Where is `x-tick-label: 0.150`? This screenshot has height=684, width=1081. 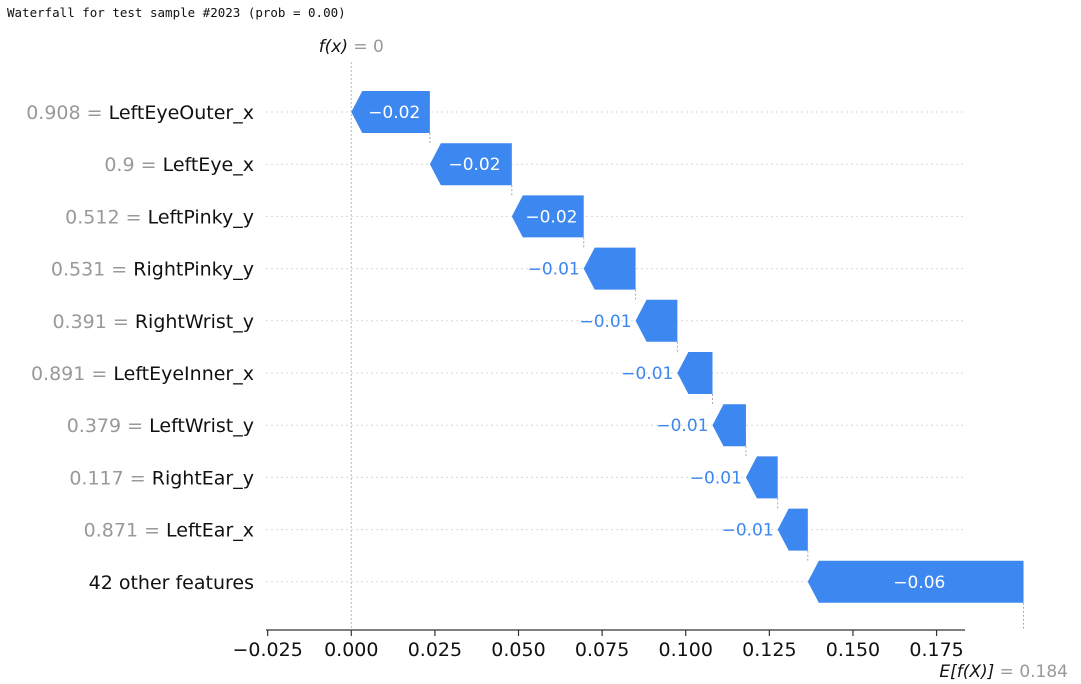
x-tick-label: 0.150 is located at coordinates (853, 650).